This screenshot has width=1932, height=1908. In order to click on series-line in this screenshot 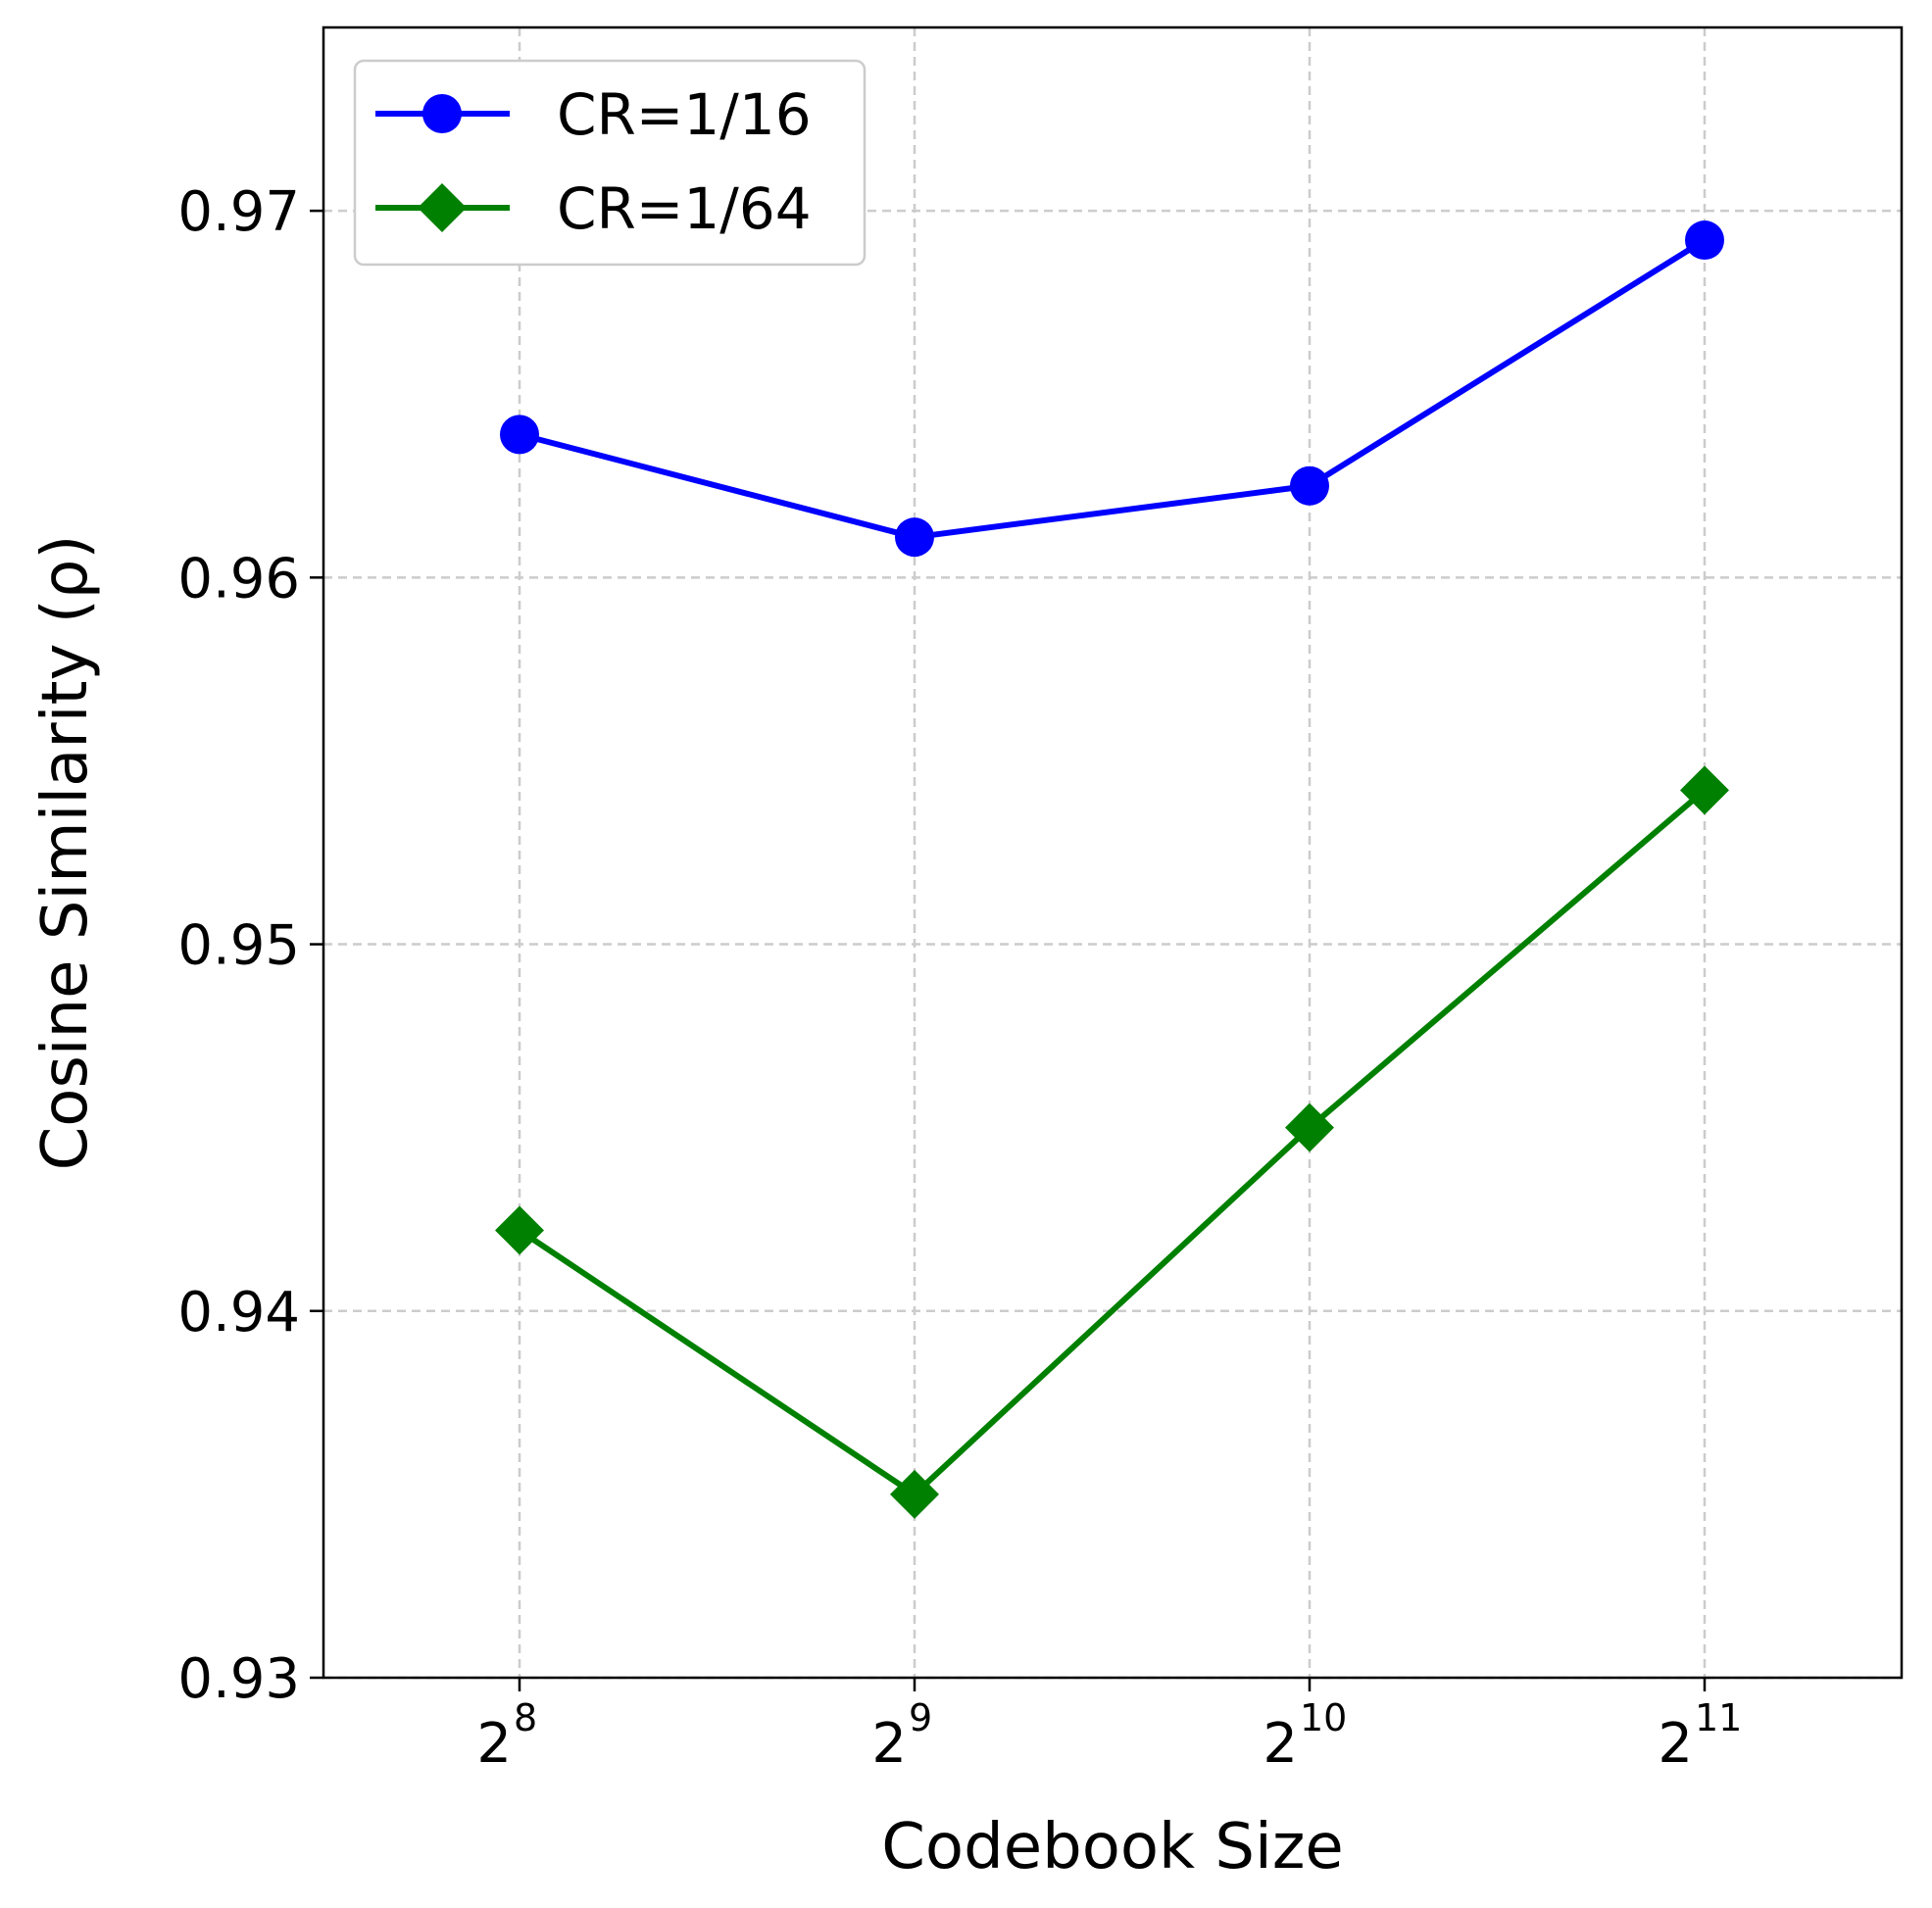, I will do `click(1113, 389)`.